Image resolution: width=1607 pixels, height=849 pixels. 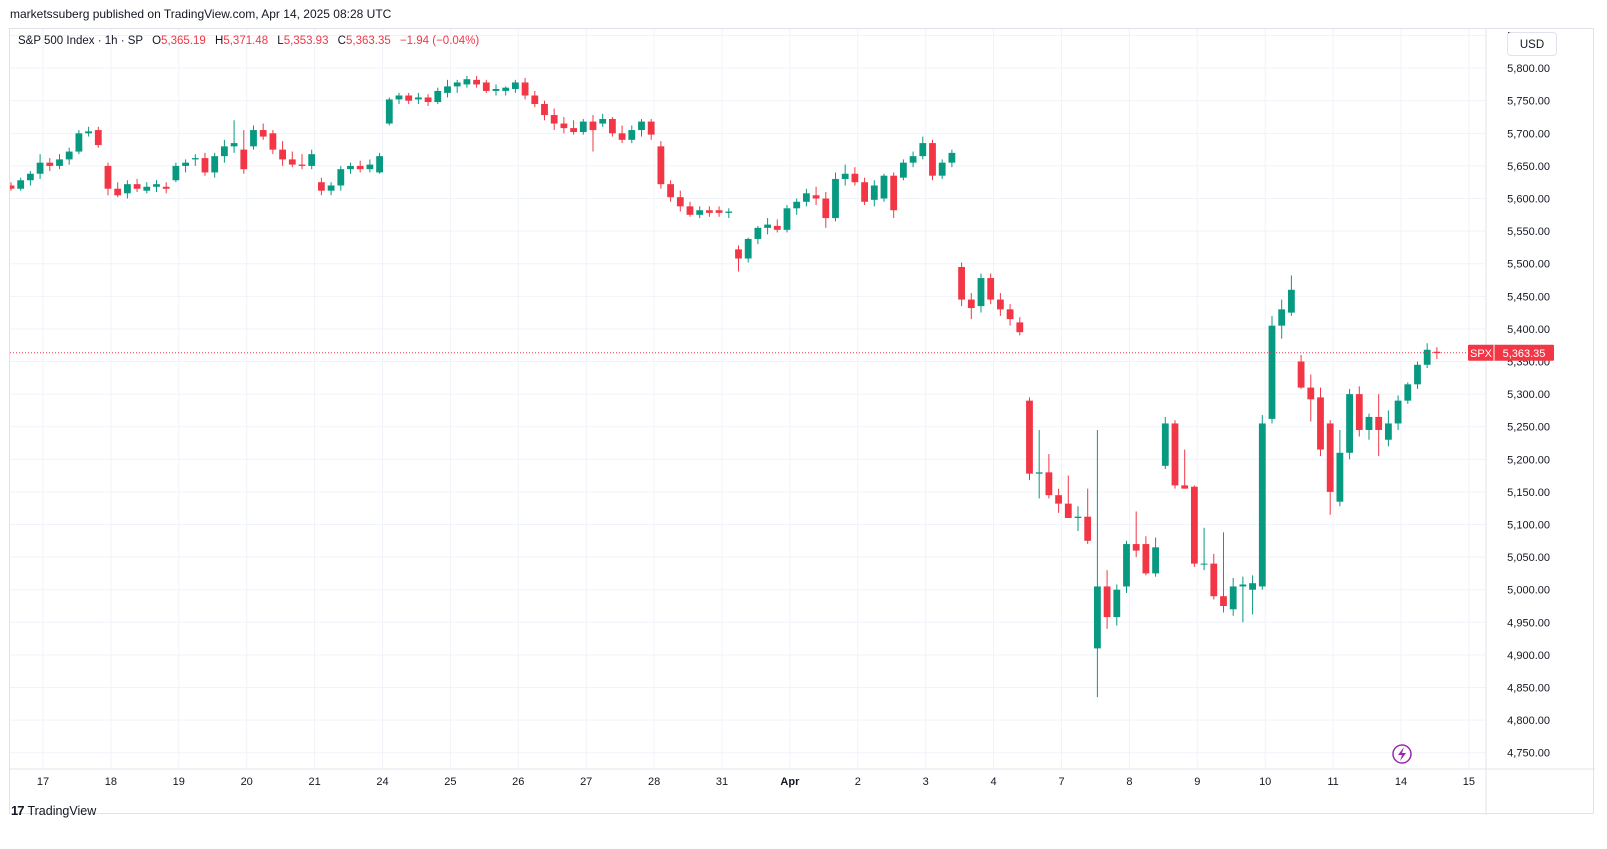 I want to click on y-tick-label: 5,550.00, so click(x=1528, y=232).